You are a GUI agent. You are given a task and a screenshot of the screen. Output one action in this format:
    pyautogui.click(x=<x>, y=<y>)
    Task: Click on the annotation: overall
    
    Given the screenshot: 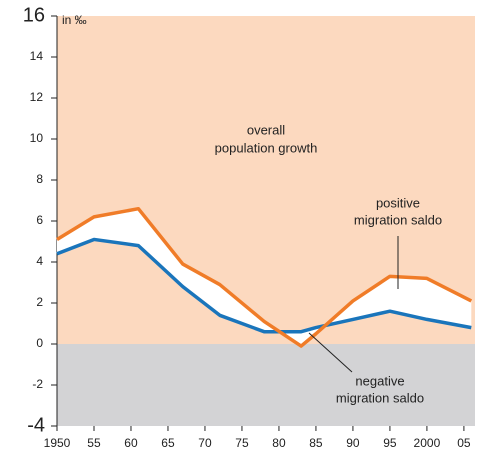 What is the action you would take?
    pyautogui.click(x=266, y=129)
    